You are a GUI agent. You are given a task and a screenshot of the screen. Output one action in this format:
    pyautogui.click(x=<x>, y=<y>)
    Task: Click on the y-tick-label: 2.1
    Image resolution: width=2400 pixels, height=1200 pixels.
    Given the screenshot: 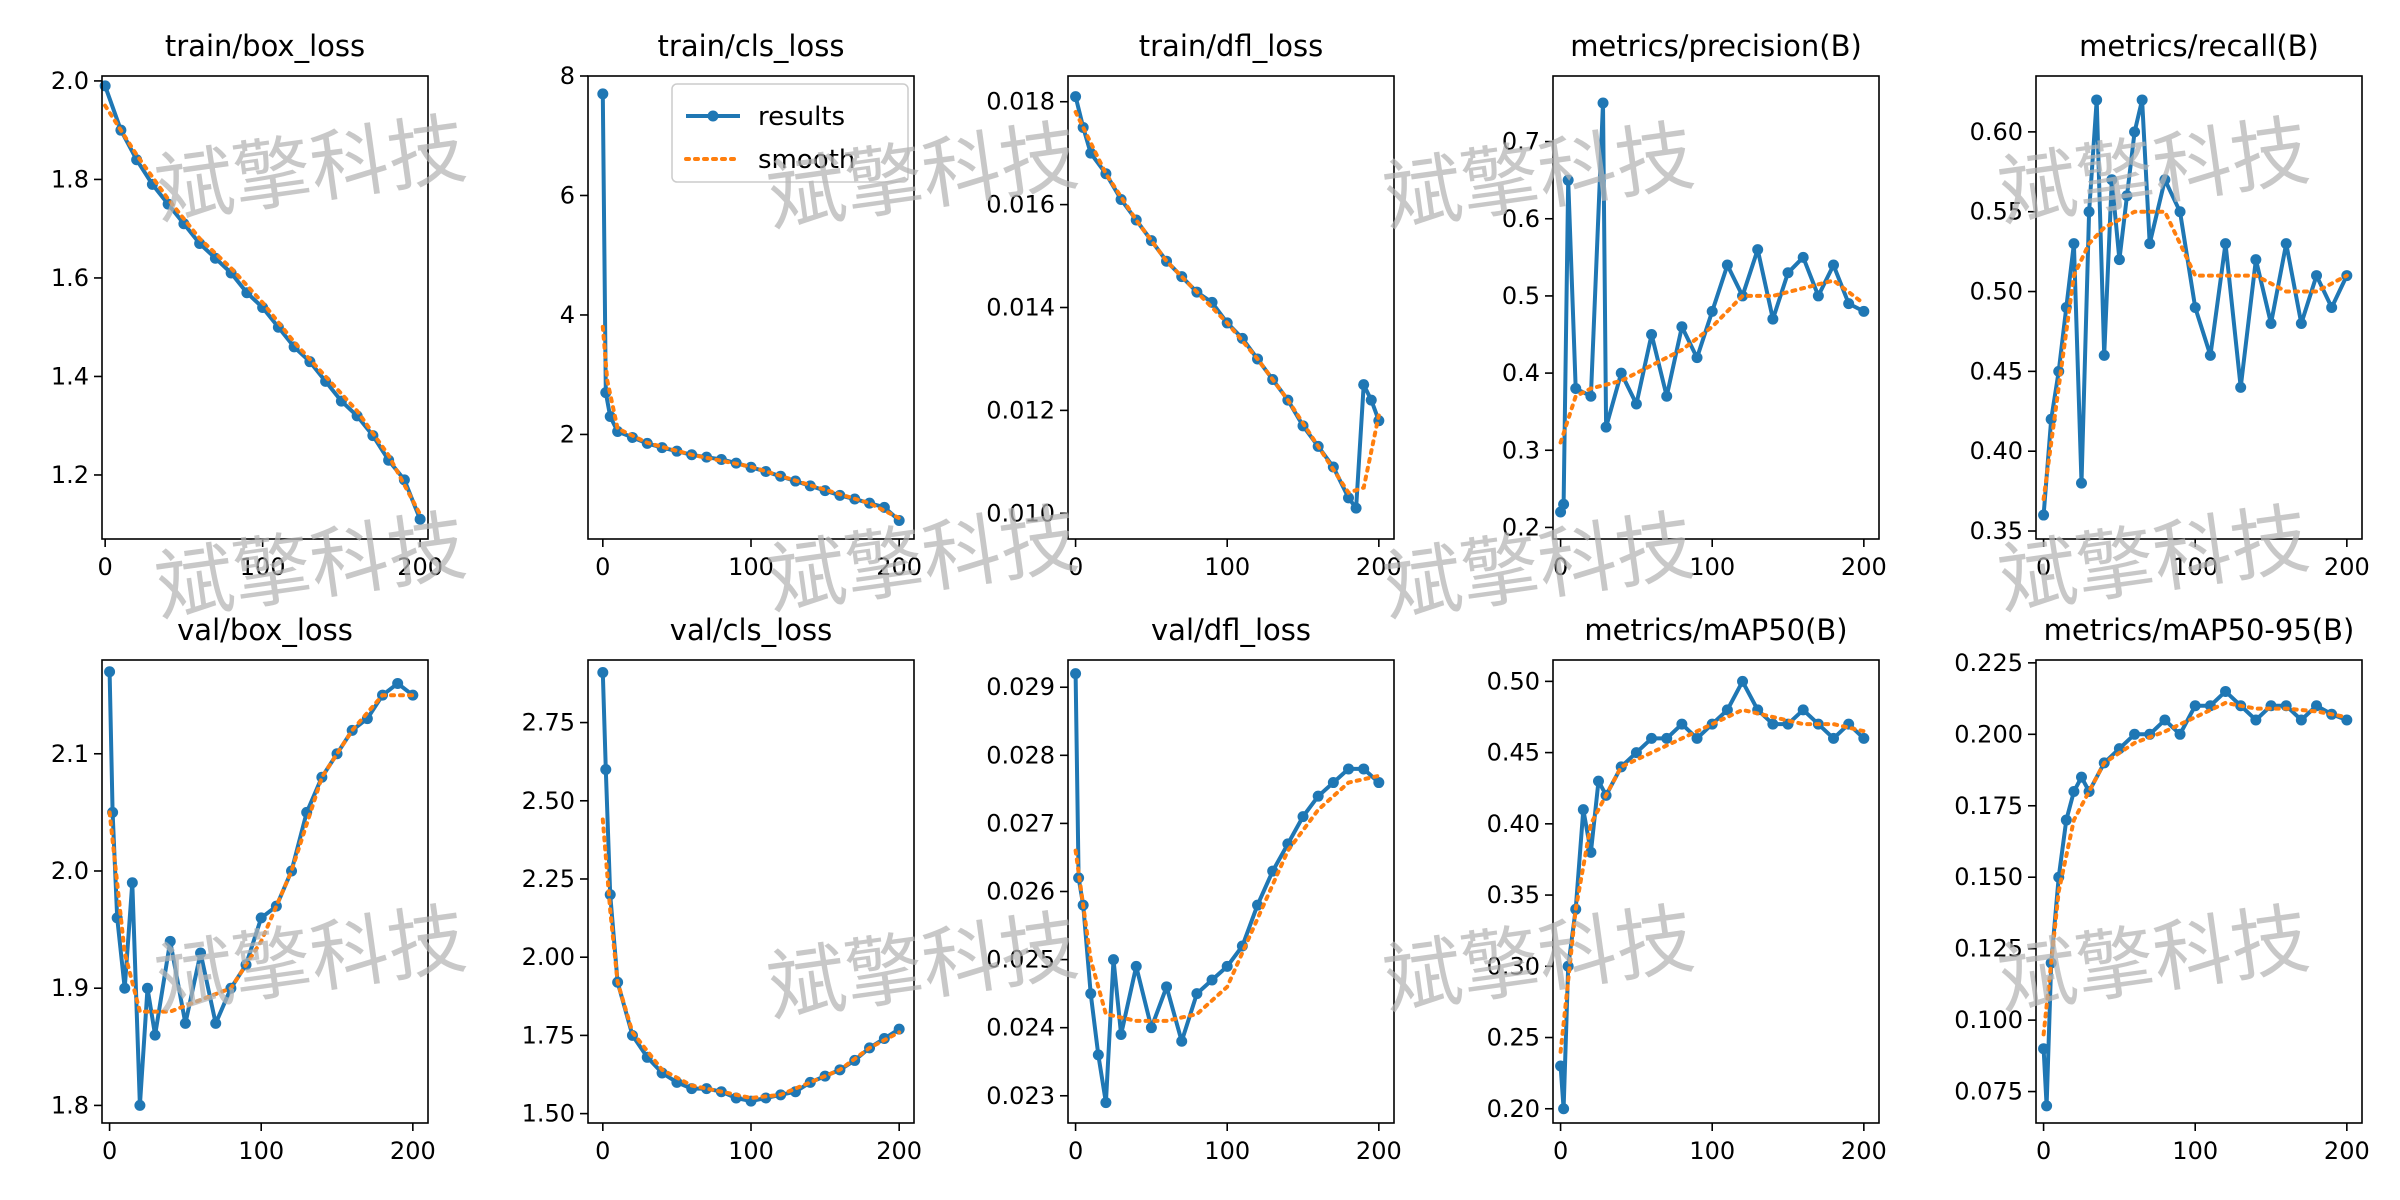 What is the action you would take?
    pyautogui.click(x=70, y=754)
    